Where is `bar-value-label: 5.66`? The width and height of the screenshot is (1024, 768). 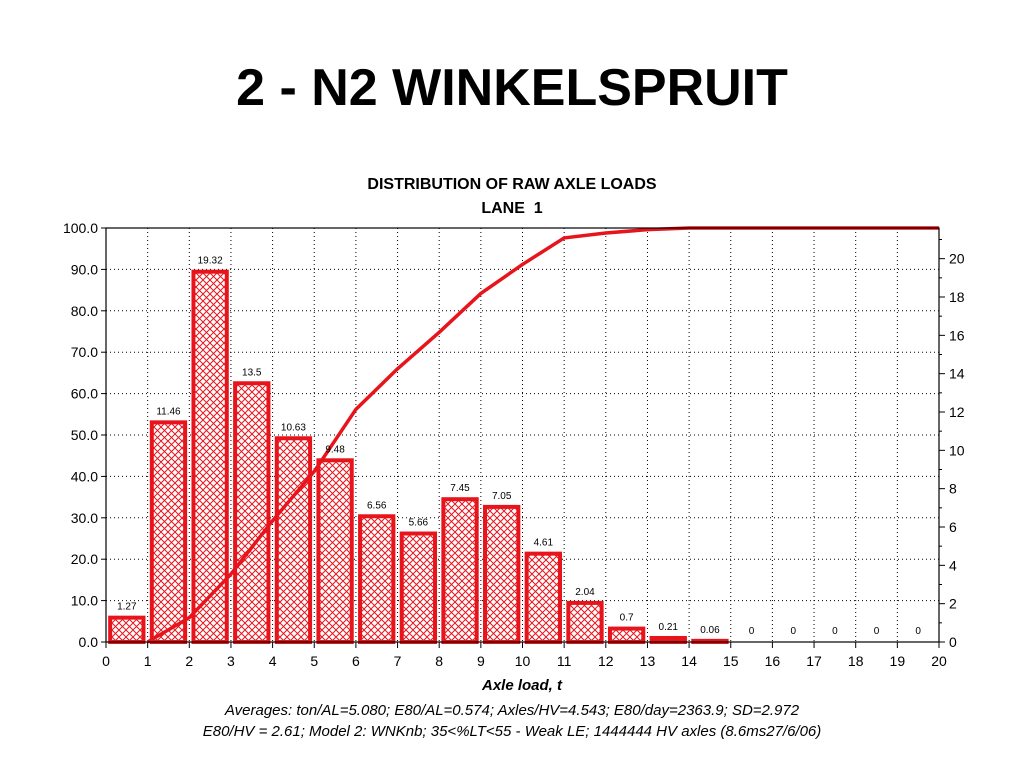
bar-value-label: 5.66 is located at coordinates (419, 523).